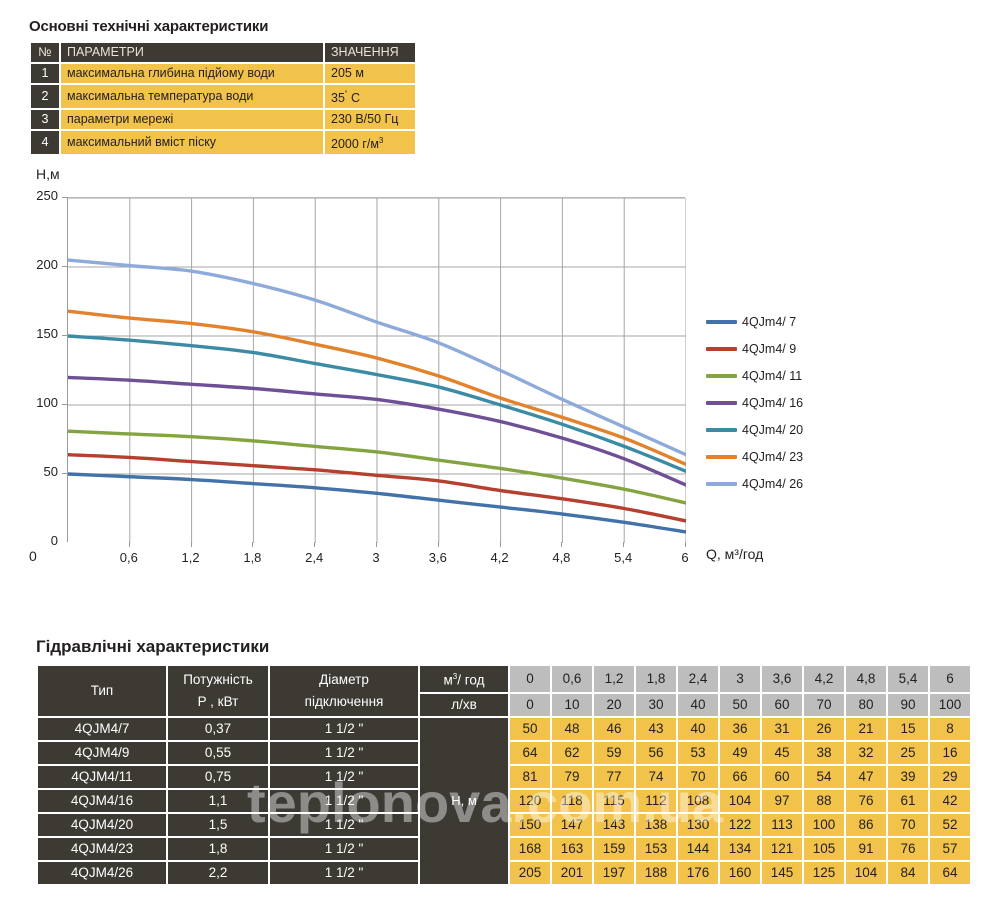 This screenshot has height=921, width=1000. I want to click on hydraulic-row-type: 4QJM4/7, so click(102, 728).